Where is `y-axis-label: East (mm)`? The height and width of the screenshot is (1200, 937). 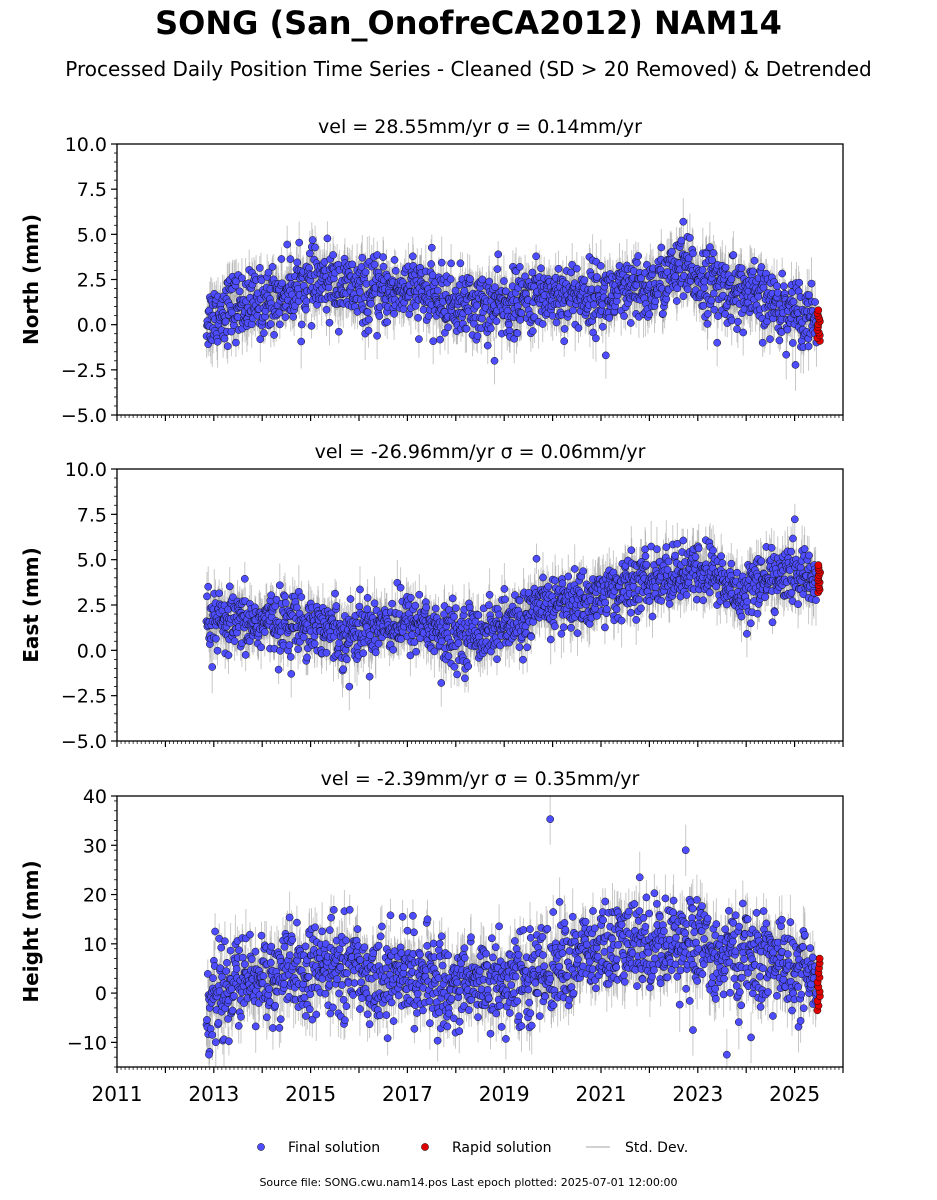
y-axis-label: East (mm) is located at coordinates (31, 605).